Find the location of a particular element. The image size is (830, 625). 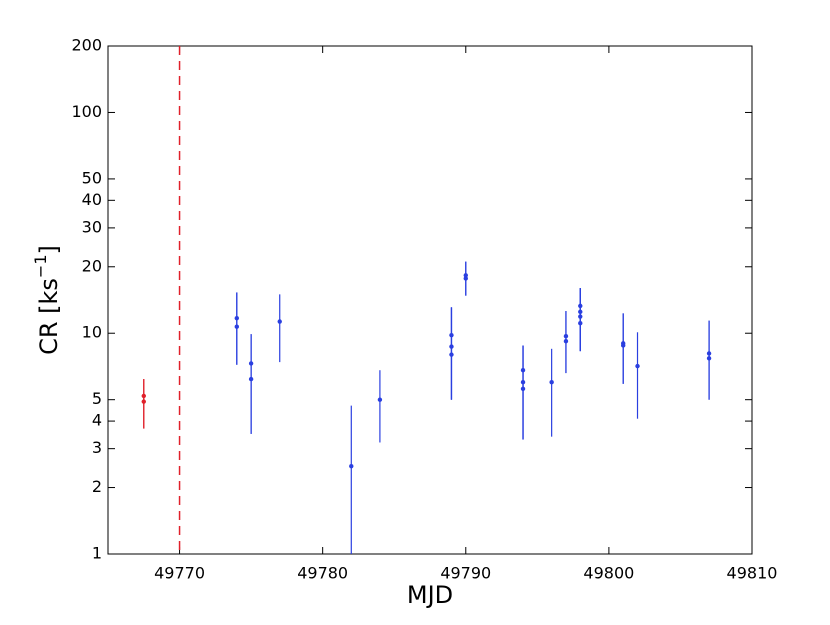

y-tick-label: 3 is located at coordinates (97, 447).